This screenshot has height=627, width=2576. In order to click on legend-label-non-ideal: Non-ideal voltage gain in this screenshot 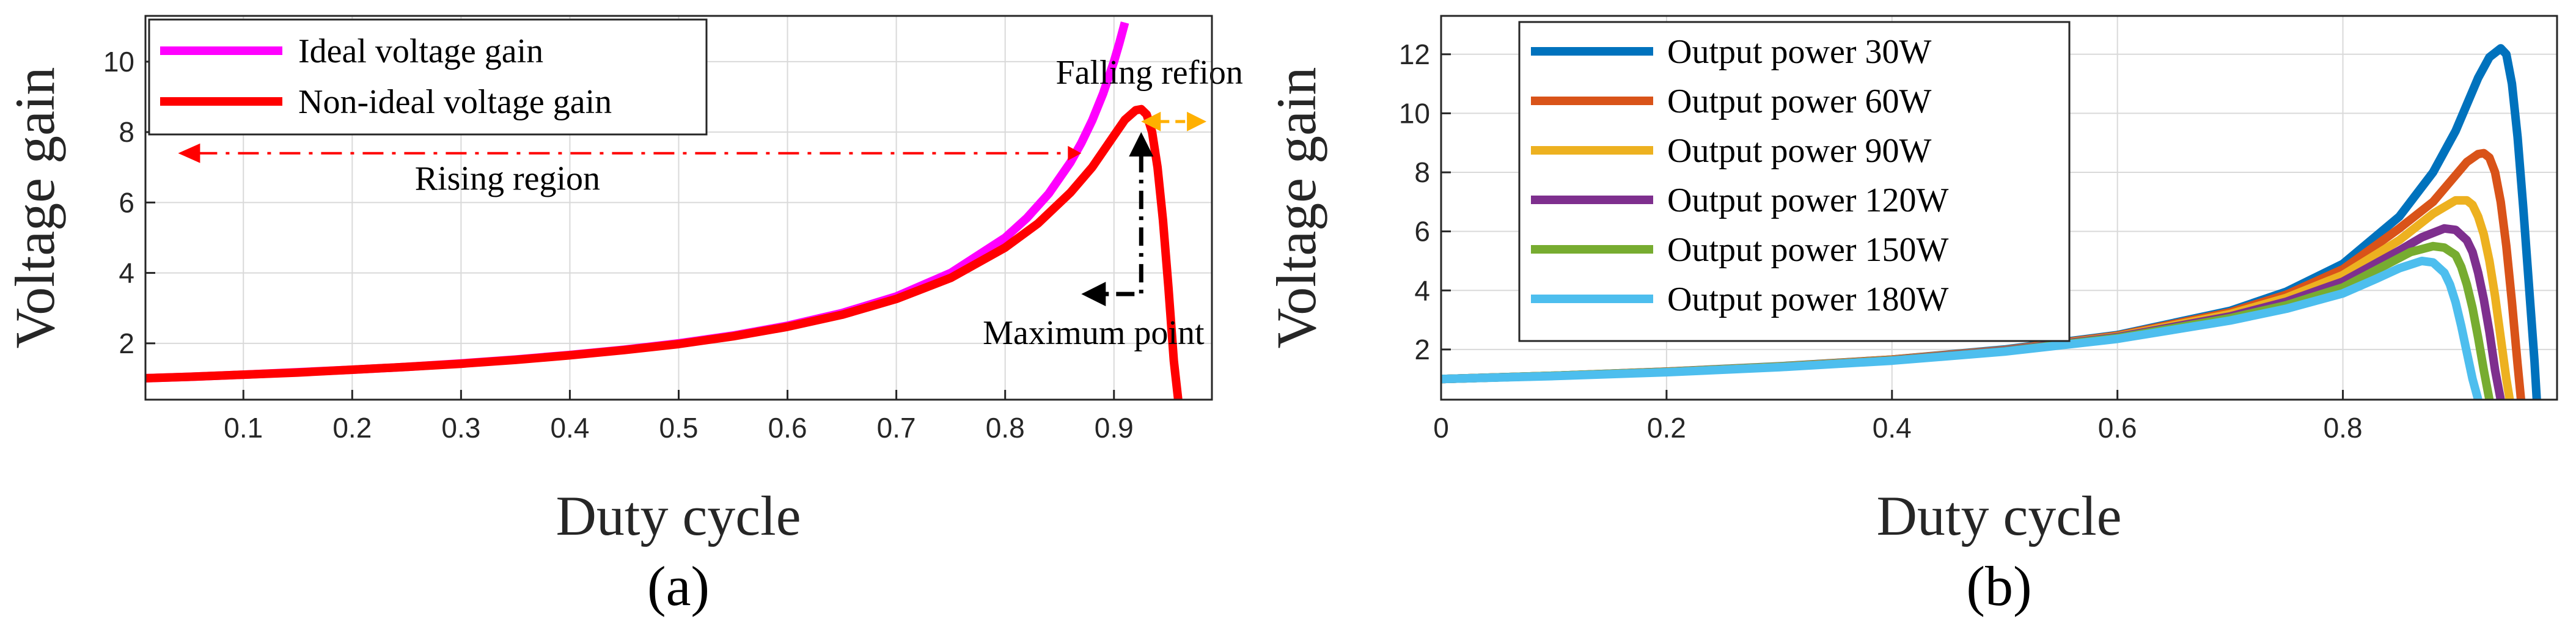, I will do `click(455, 102)`.